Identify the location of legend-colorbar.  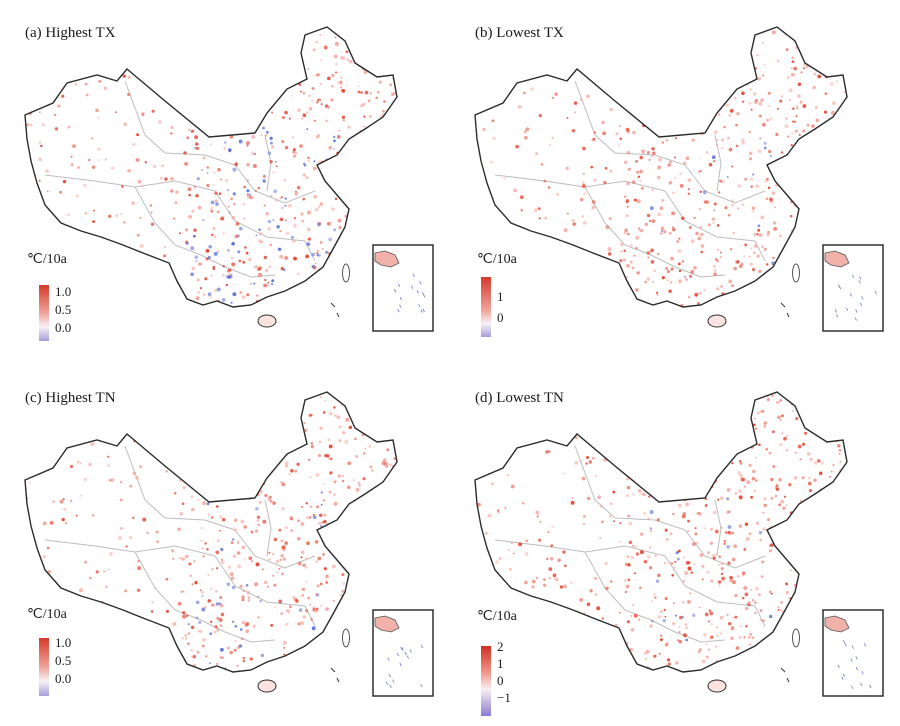
(486, 307).